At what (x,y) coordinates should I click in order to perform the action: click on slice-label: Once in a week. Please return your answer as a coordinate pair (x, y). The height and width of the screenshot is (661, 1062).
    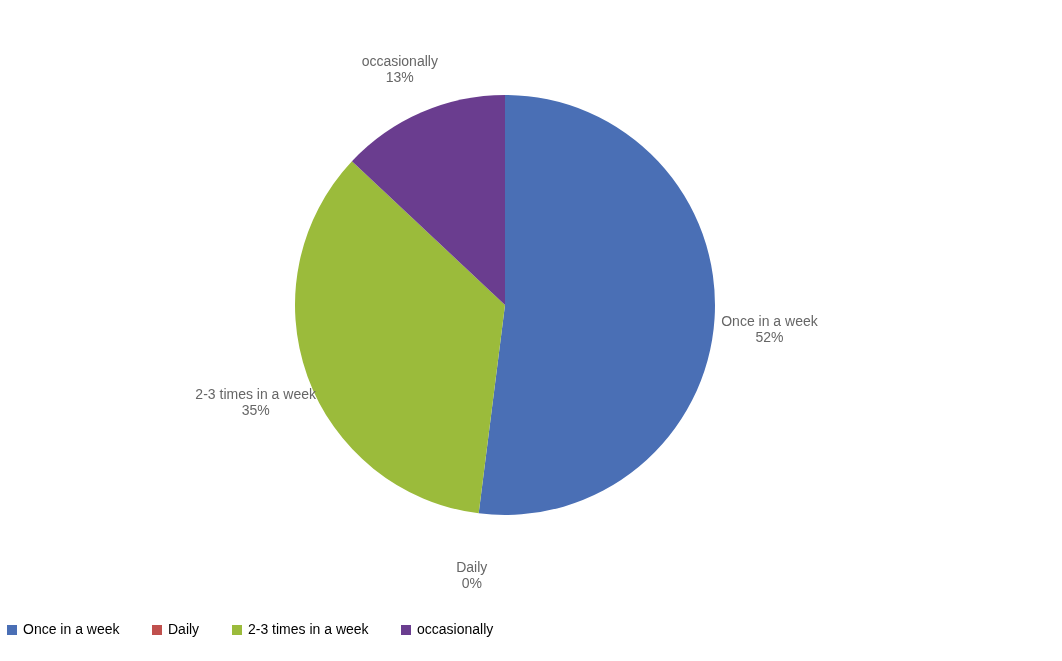
    Looking at the image, I should click on (770, 320).